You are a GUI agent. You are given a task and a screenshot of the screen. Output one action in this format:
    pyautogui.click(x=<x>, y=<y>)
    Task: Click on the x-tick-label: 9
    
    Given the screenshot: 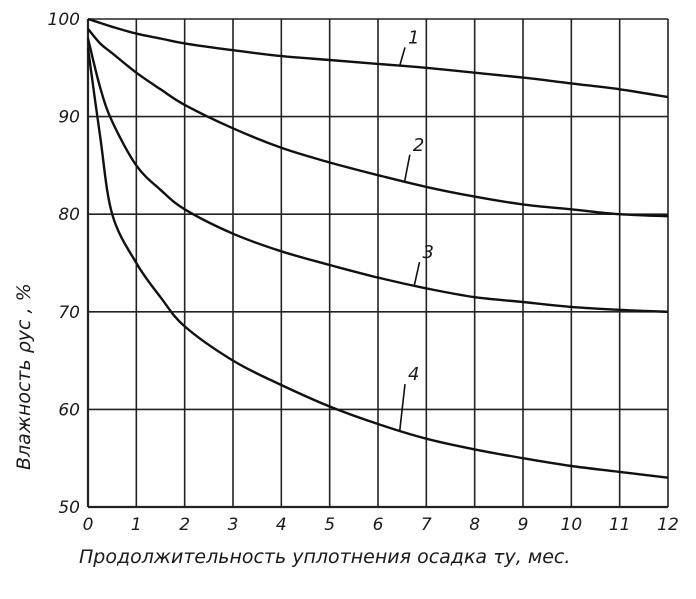 What is the action you would take?
    pyautogui.click(x=523, y=525)
    